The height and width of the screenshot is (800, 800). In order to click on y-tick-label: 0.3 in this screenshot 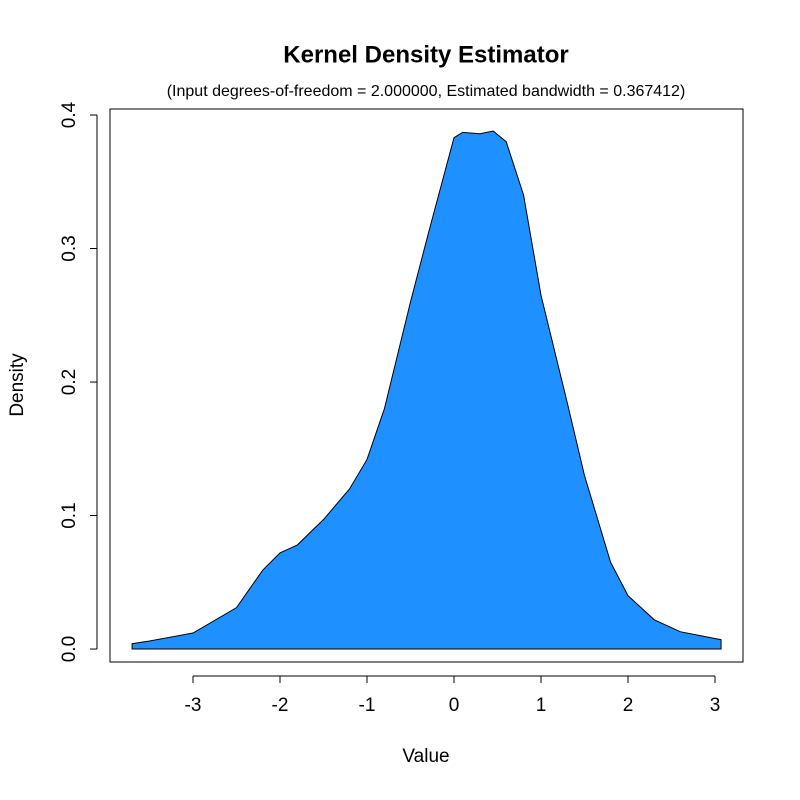, I will do `click(69, 248)`.